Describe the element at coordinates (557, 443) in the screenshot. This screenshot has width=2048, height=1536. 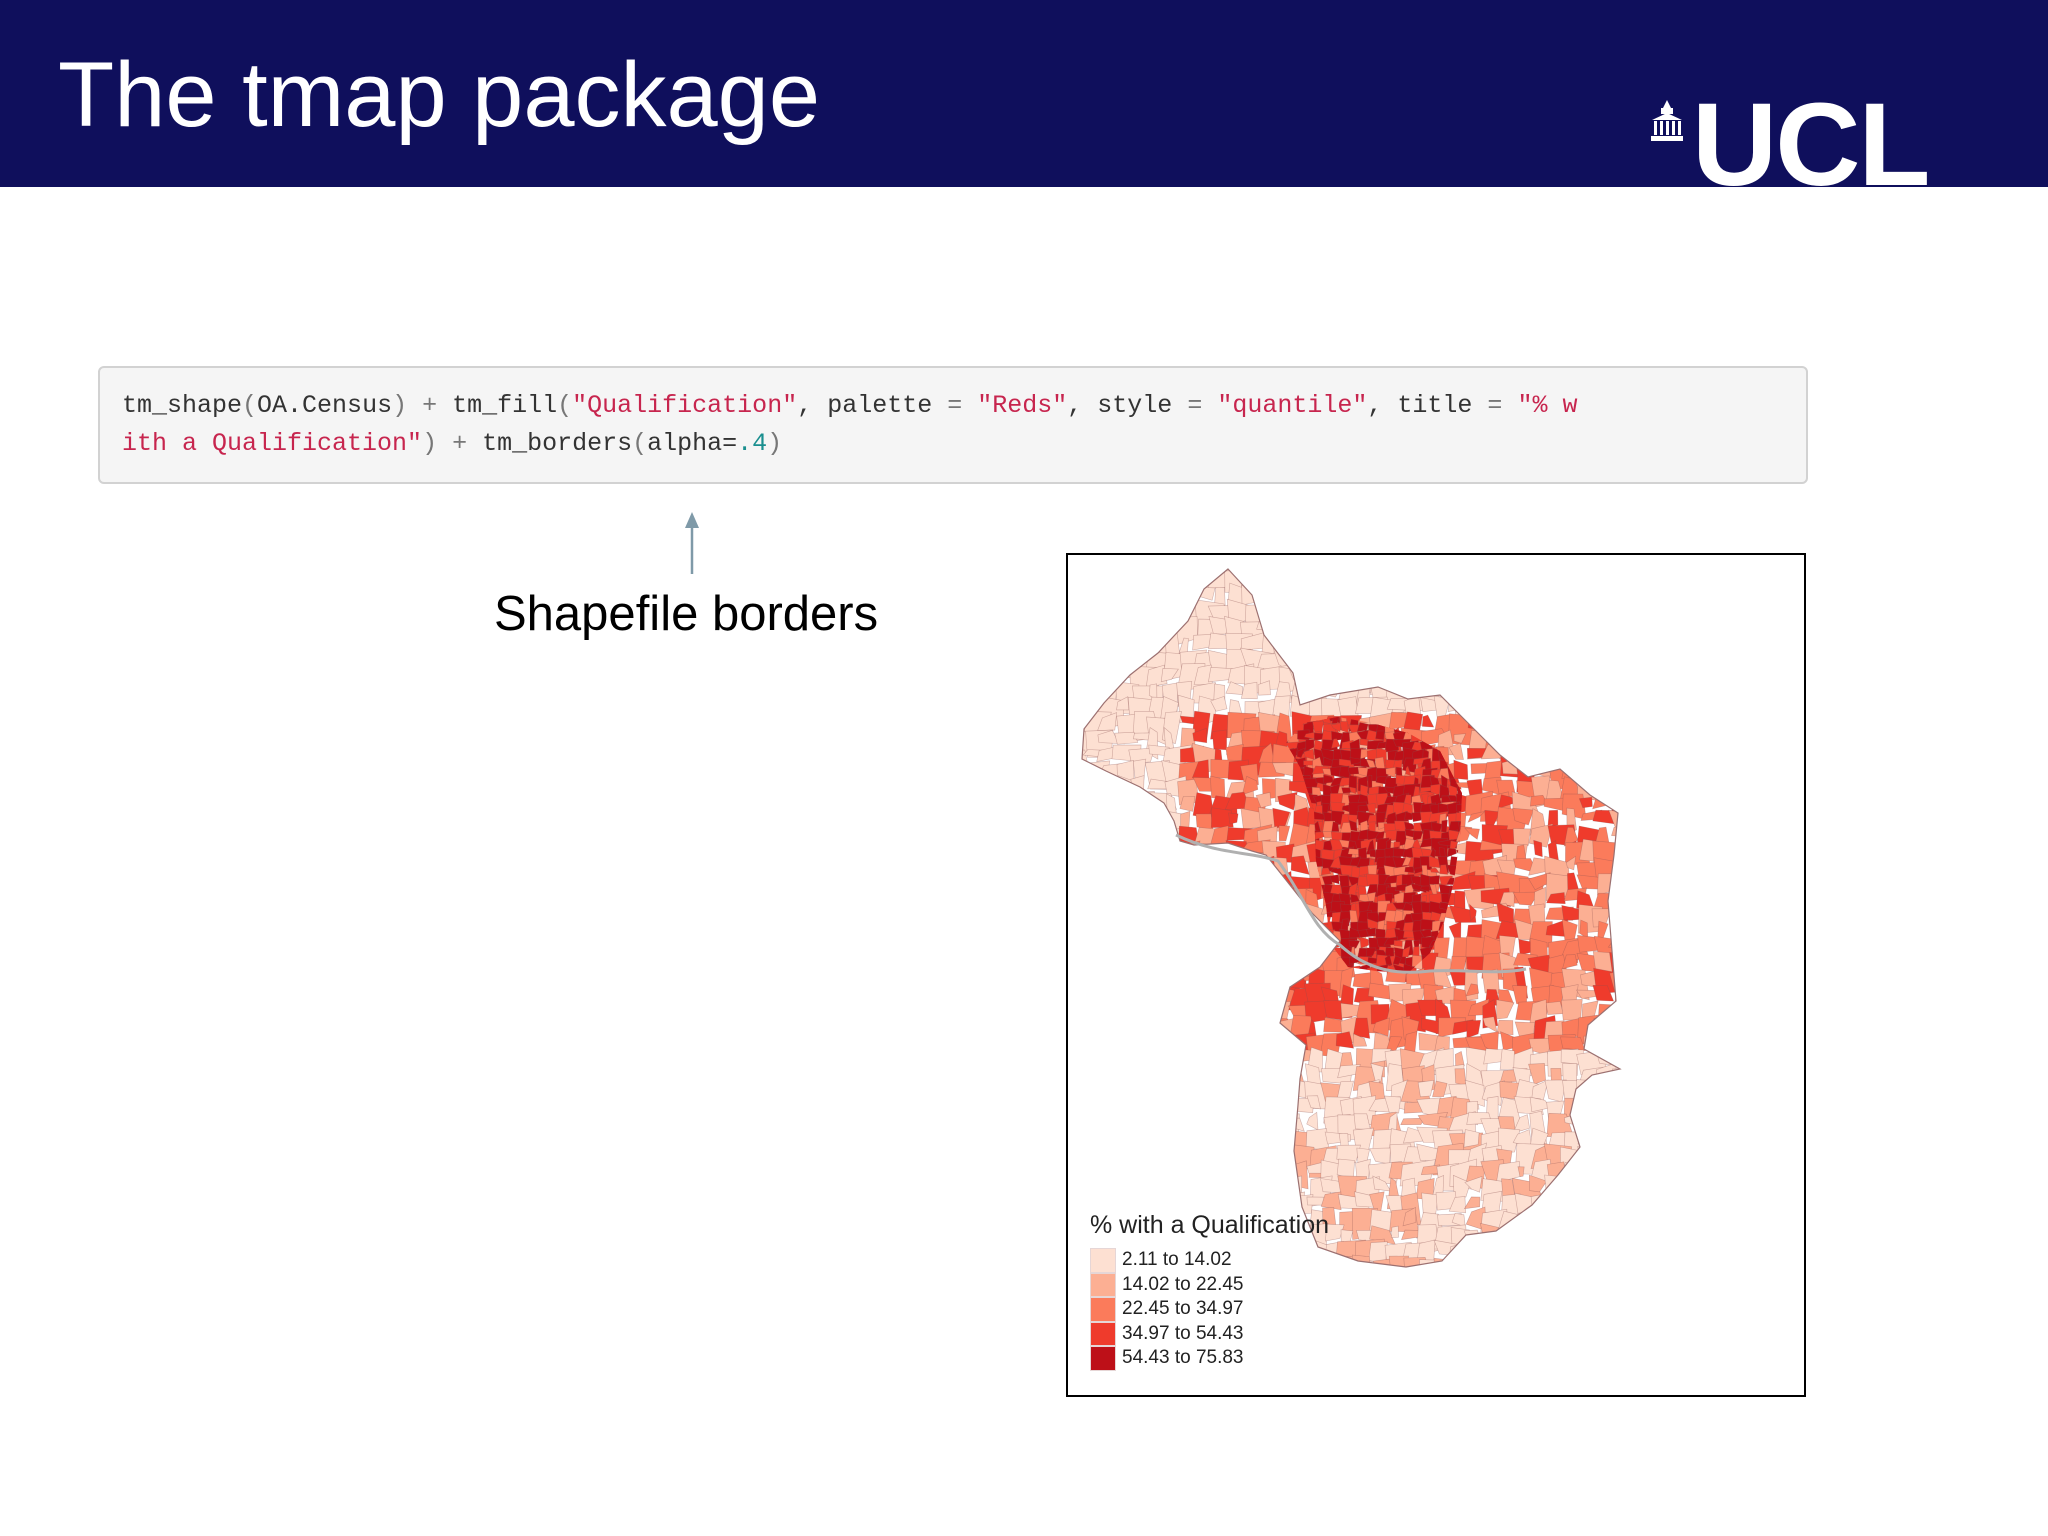
I see `code-token: tm_borders` at that location.